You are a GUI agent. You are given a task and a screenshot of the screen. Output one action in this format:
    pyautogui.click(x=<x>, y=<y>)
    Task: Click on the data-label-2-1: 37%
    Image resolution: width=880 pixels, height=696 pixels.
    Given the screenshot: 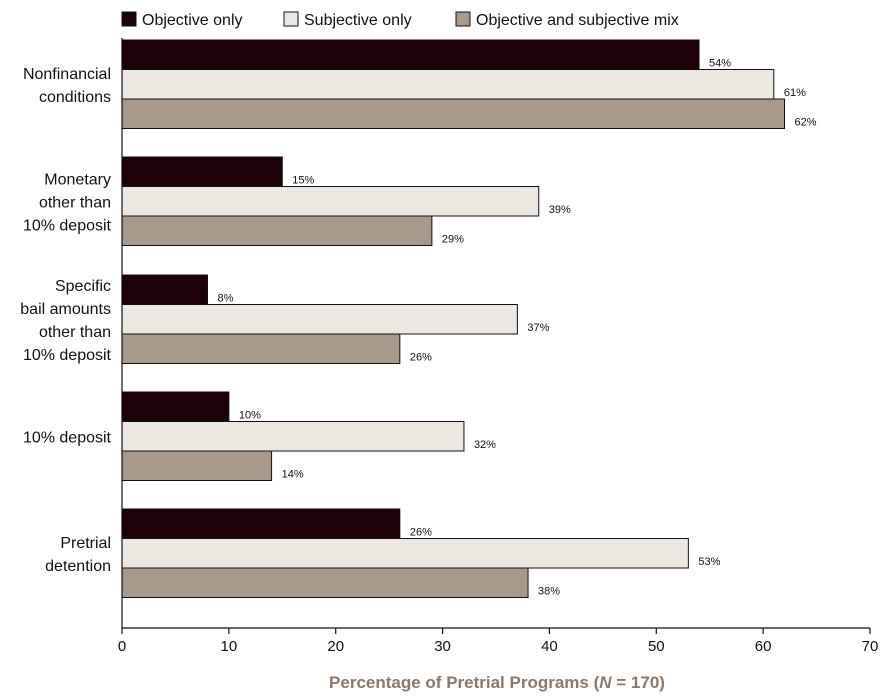 What is the action you would take?
    pyautogui.click(x=538, y=328)
    